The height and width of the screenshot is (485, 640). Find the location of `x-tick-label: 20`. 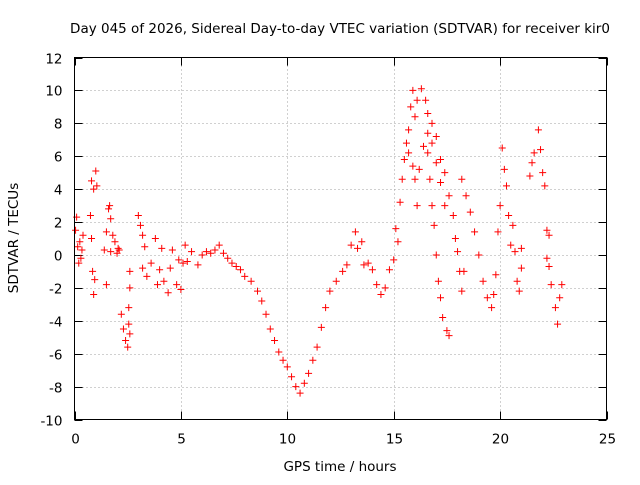

x-tick-label: 20 is located at coordinates (500, 440).